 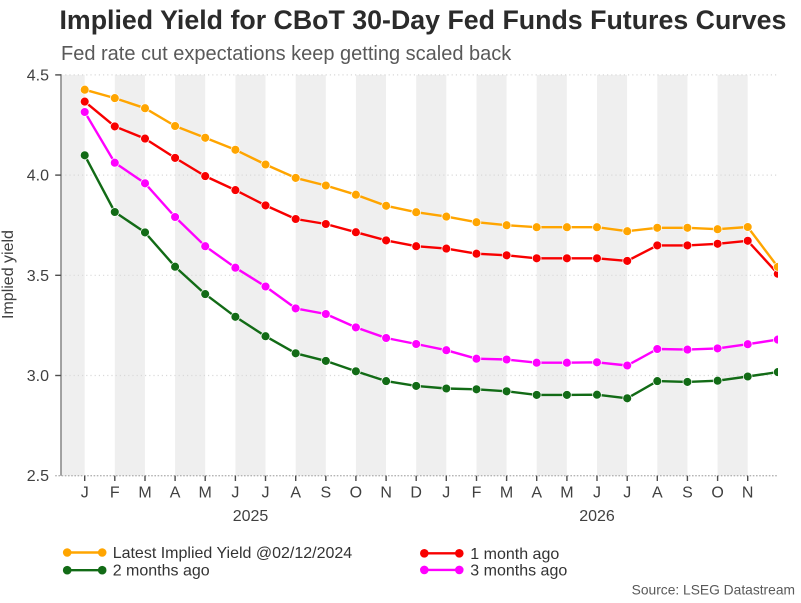 What do you see at coordinates (161, 571) in the screenshot?
I see `svg-text: 2 months ago` at bounding box center [161, 571].